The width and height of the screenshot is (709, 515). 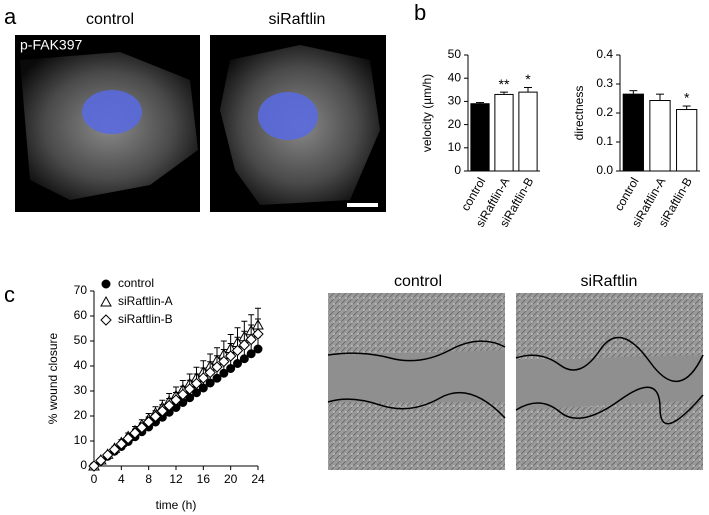 What do you see at coordinates (81, 290) in the screenshot?
I see `y-tick-label: 70` at bounding box center [81, 290].